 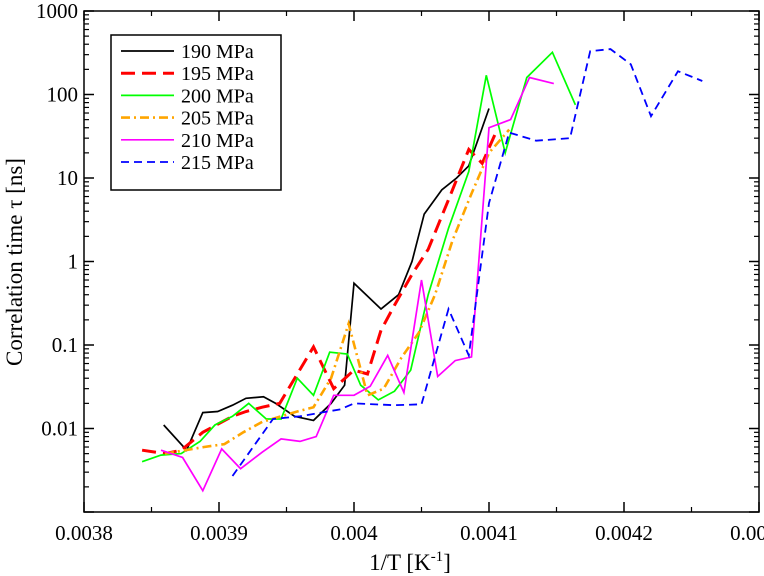 What do you see at coordinates (400, 562) in the screenshot?
I see `x-axis-title-main: 1/T [K` at bounding box center [400, 562].